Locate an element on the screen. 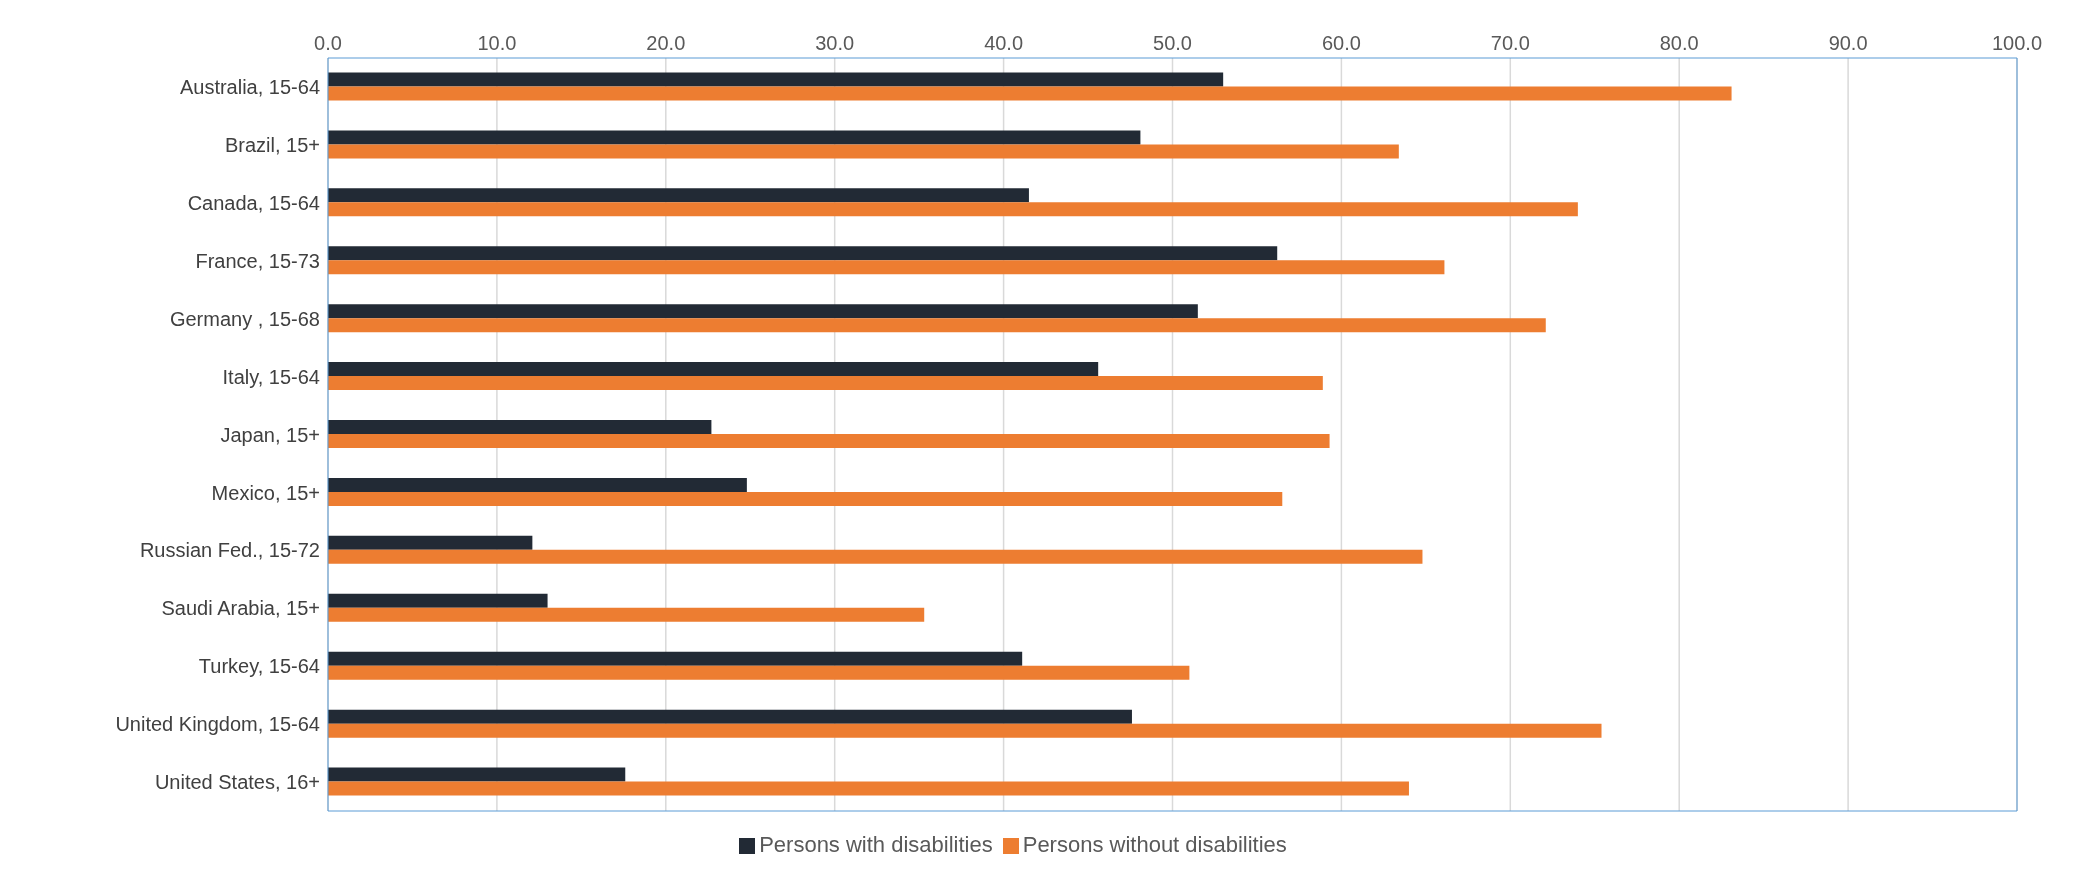  x-tick-label: 60.0 is located at coordinates (1341, 43).